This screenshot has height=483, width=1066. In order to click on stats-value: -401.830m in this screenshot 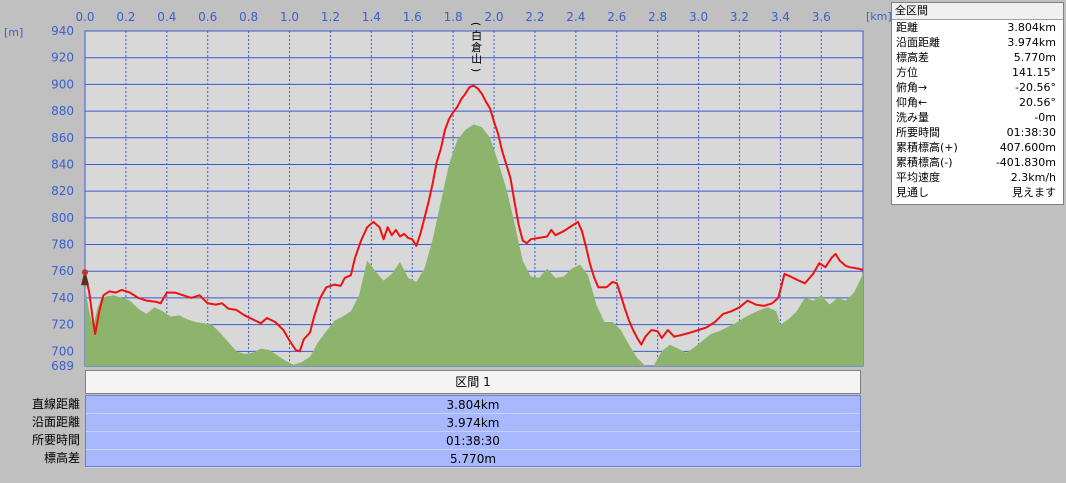, I will do `click(1025, 162)`.